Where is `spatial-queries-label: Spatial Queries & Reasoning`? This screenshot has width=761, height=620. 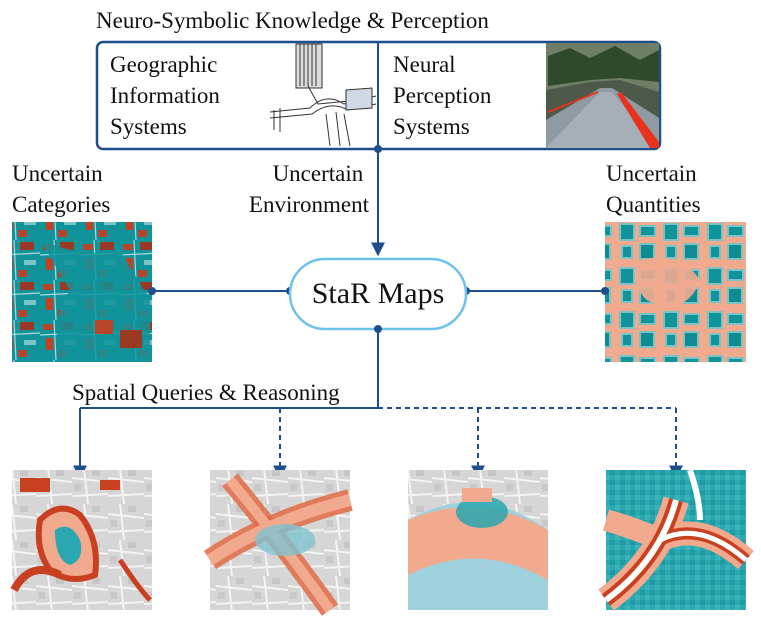
spatial-queries-label: Spatial Queries & Reasoning is located at coordinates (206, 392).